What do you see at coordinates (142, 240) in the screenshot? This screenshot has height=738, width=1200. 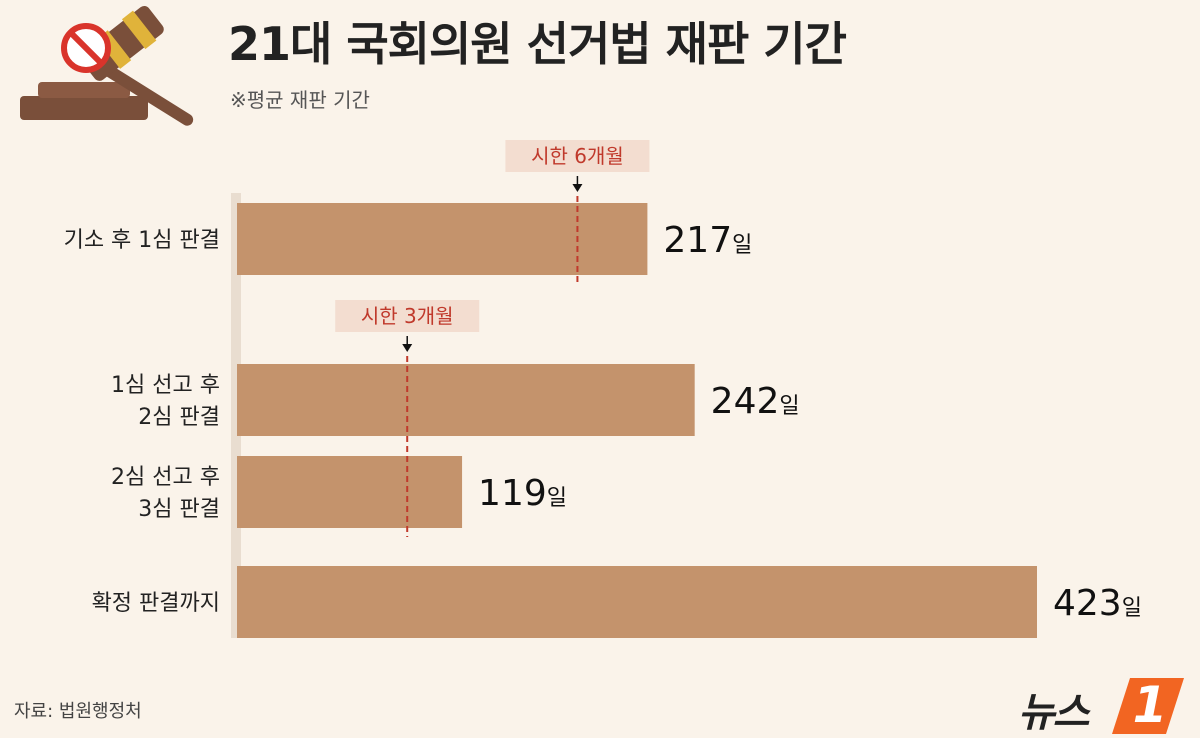 I see `category-label: 기소 후 1심 판결` at bounding box center [142, 240].